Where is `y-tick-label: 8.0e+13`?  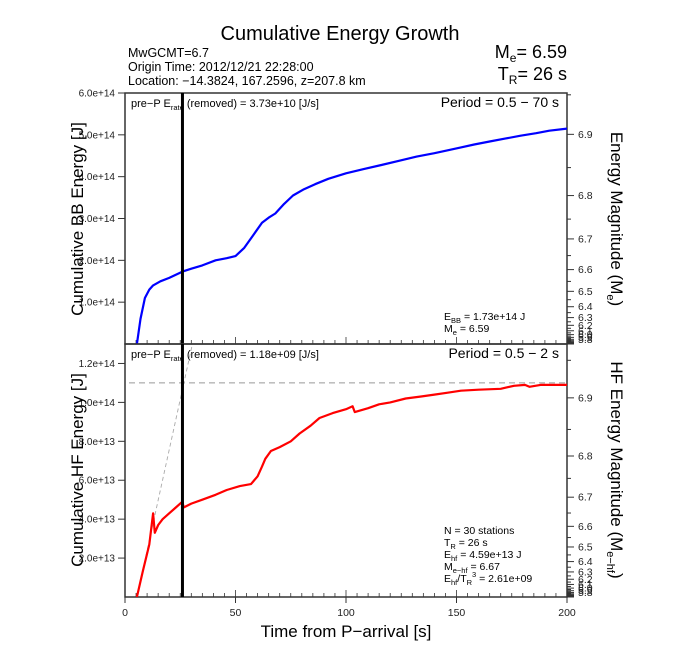 y-tick-label: 8.0e+13 is located at coordinates (97, 442).